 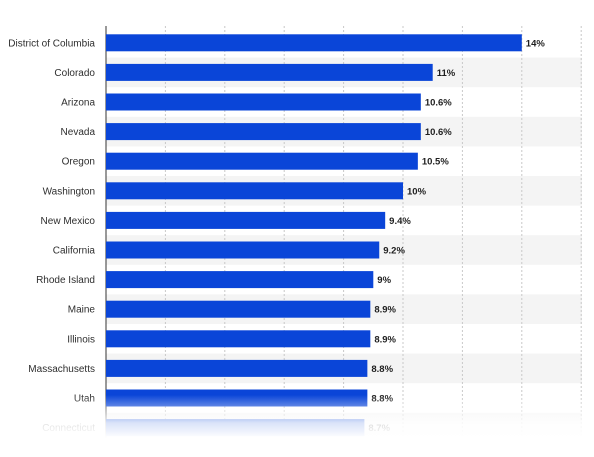 I want to click on category-label: New Mexico, so click(x=68, y=221).